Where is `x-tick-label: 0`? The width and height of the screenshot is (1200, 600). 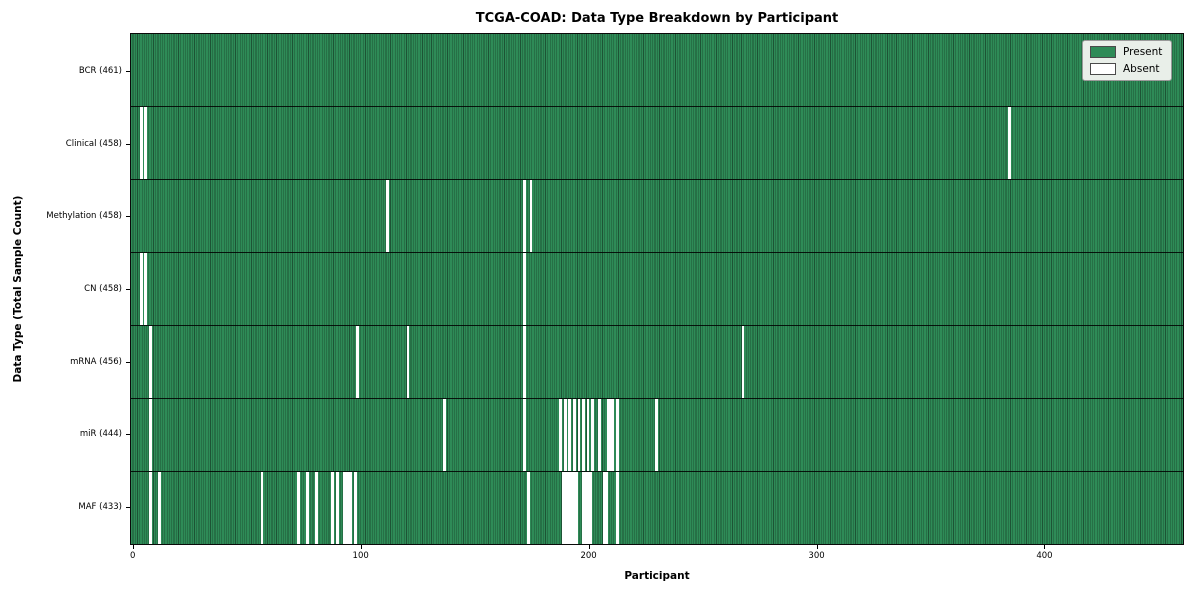 x-tick-label: 0 is located at coordinates (133, 556).